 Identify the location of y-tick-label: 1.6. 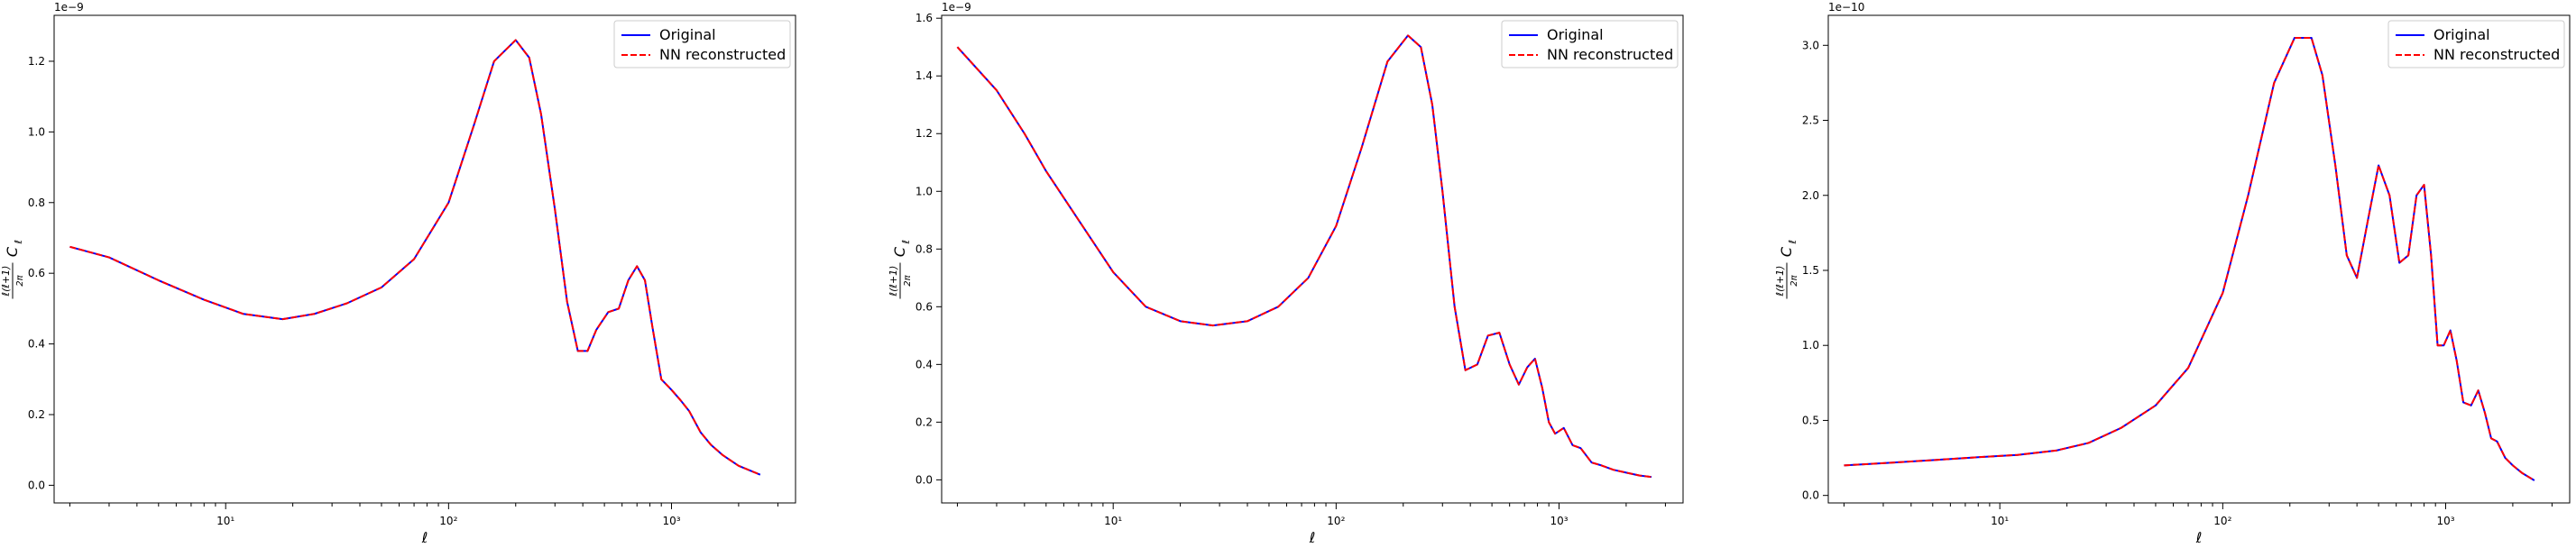
(924, 18).